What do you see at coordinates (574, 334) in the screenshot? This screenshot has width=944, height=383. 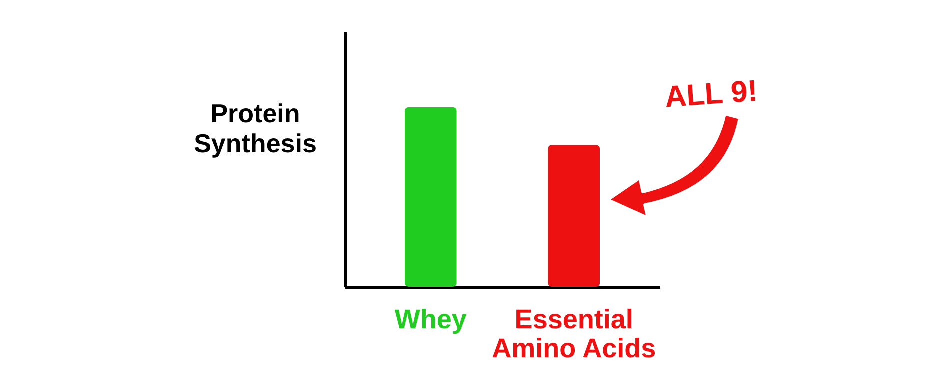 I see `x-tick-label: Essential Amino Acids` at bounding box center [574, 334].